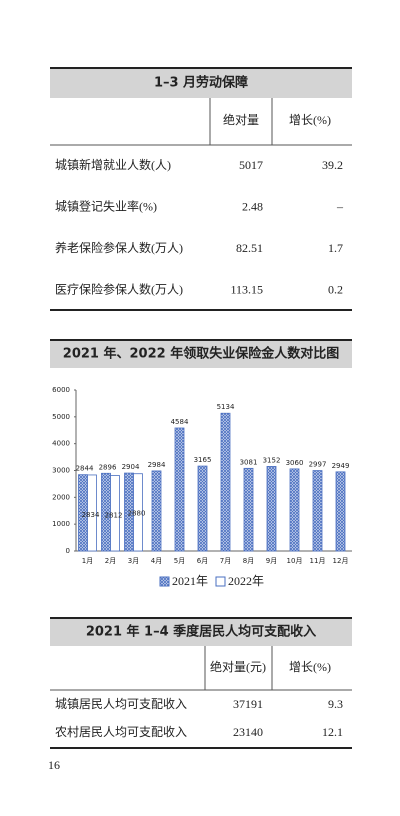  What do you see at coordinates (248, 704) in the screenshot?
I see `cell-value: 37191` at bounding box center [248, 704].